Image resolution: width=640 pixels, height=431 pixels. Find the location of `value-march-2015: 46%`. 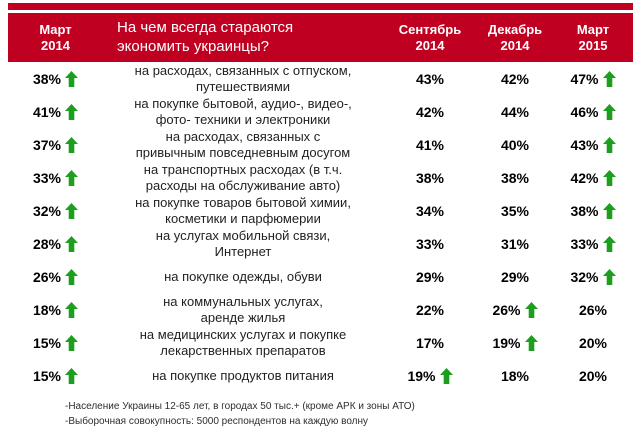

value-march-2015: 46% is located at coordinates (593, 111).